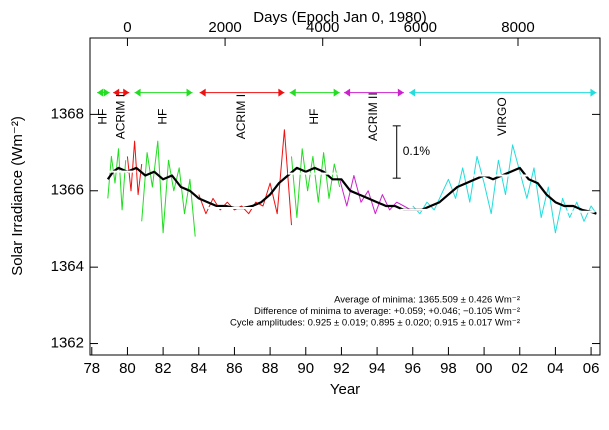 Image resolution: width=609 pixels, height=430 pixels. I want to click on scale-bar-label: 0.1%, so click(417, 151).